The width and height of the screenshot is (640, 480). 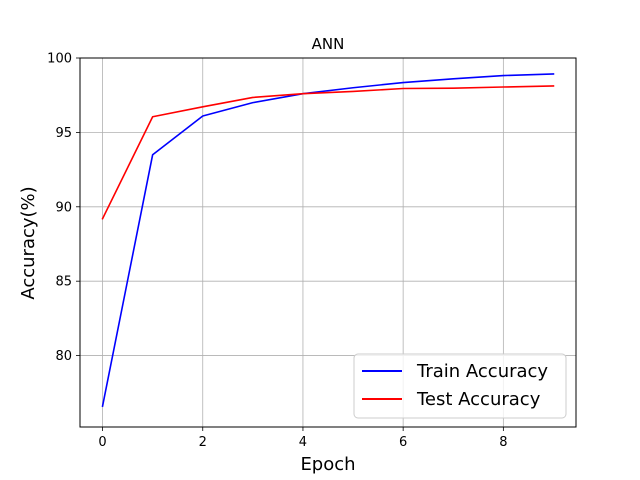 I want to click on x-tick-label: 2, so click(x=203, y=442).